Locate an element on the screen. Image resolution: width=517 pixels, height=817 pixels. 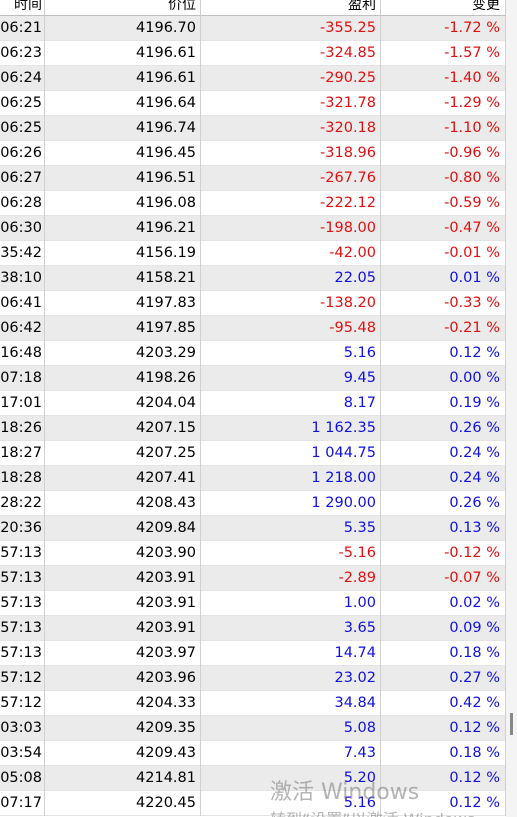
profit-cell: -222.12 is located at coordinates (291, 203).